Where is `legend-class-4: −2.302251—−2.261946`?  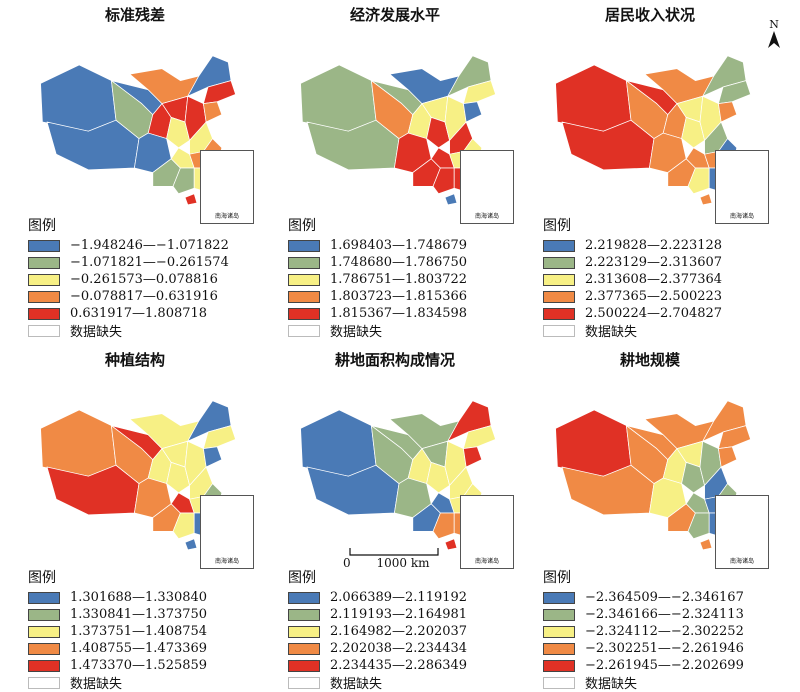
legend-class-4: −2.302251—−2.261946 is located at coordinates (664, 648).